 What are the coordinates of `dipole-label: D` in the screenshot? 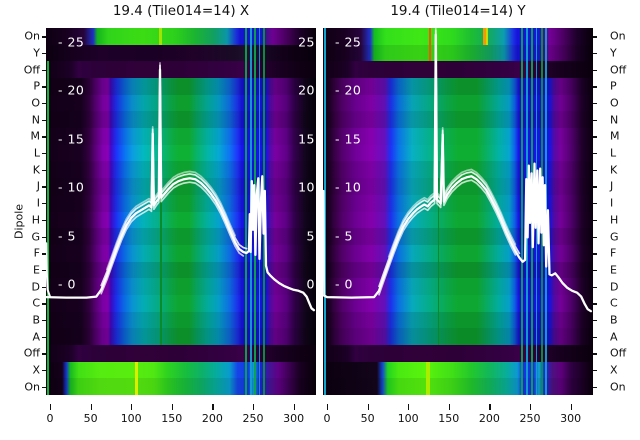 It's located at (614, 287).